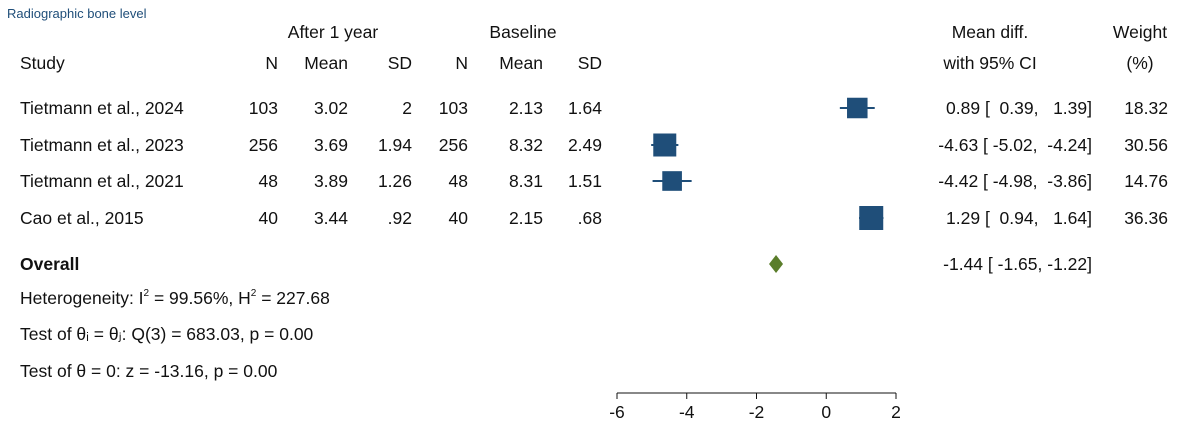  I want to click on test-theta-0: Test of θ = 0: z = -13.16, p = 0.00, so click(149, 371).